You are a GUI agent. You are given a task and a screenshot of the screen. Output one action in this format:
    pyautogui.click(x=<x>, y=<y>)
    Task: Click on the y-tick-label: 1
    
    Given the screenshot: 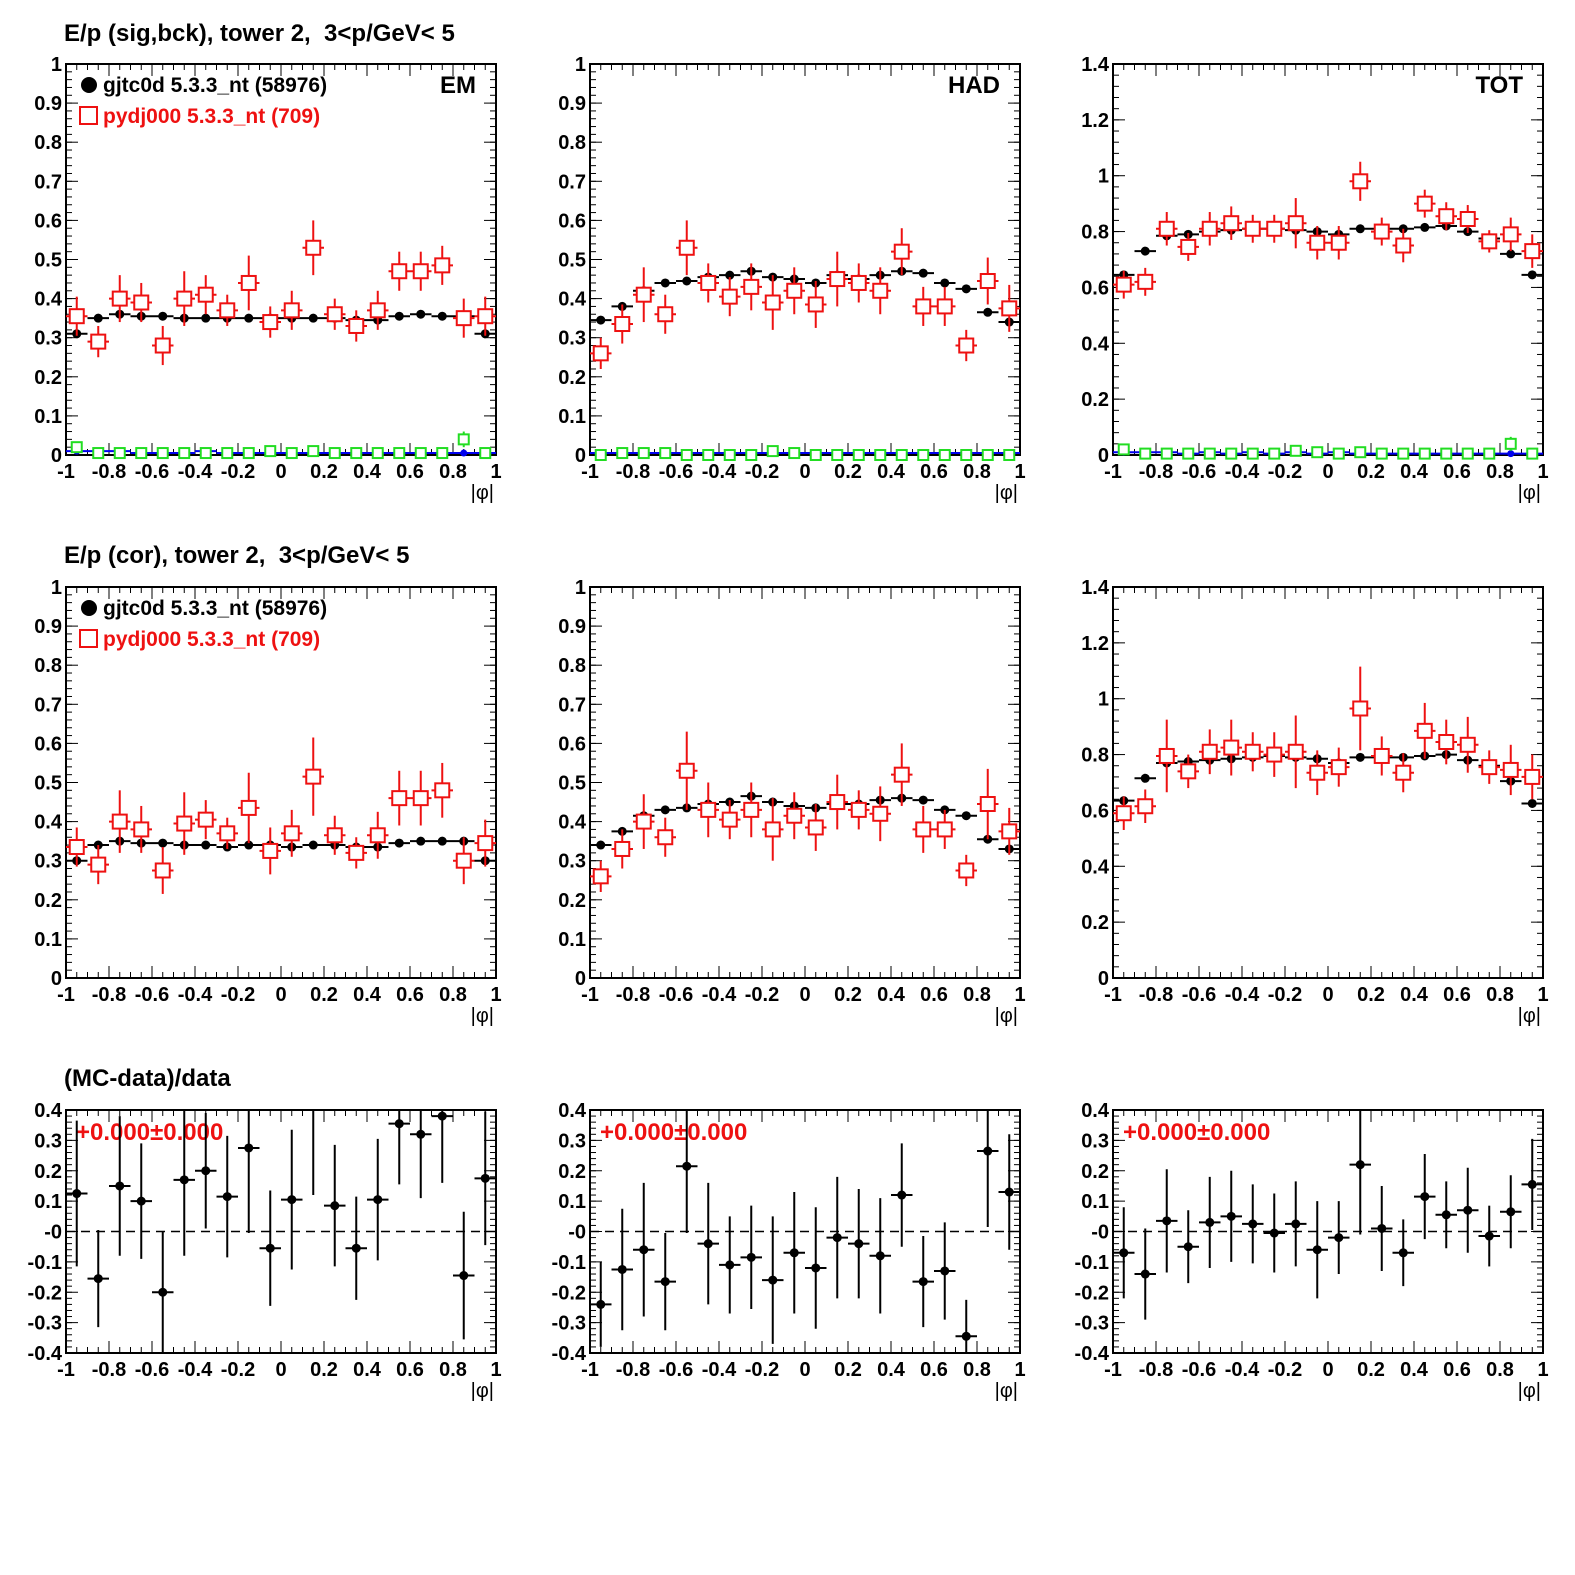 What is the action you would take?
    pyautogui.click(x=1103, y=177)
    